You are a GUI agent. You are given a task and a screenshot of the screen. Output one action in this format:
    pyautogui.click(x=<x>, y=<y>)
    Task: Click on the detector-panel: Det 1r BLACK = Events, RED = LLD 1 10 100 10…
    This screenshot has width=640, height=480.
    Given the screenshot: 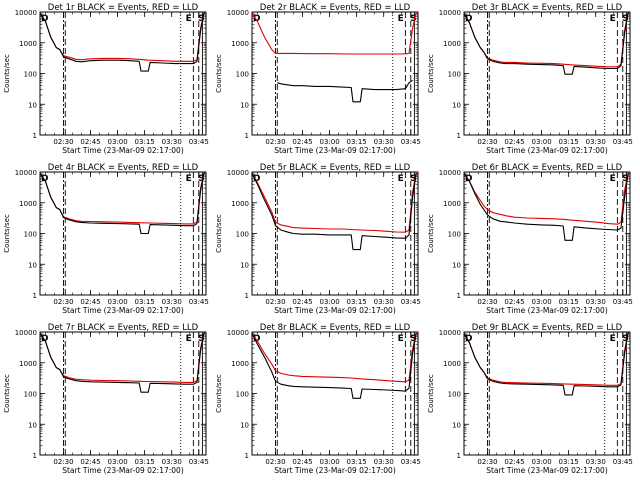 What is the action you would take?
    pyautogui.click(x=106, y=79)
    